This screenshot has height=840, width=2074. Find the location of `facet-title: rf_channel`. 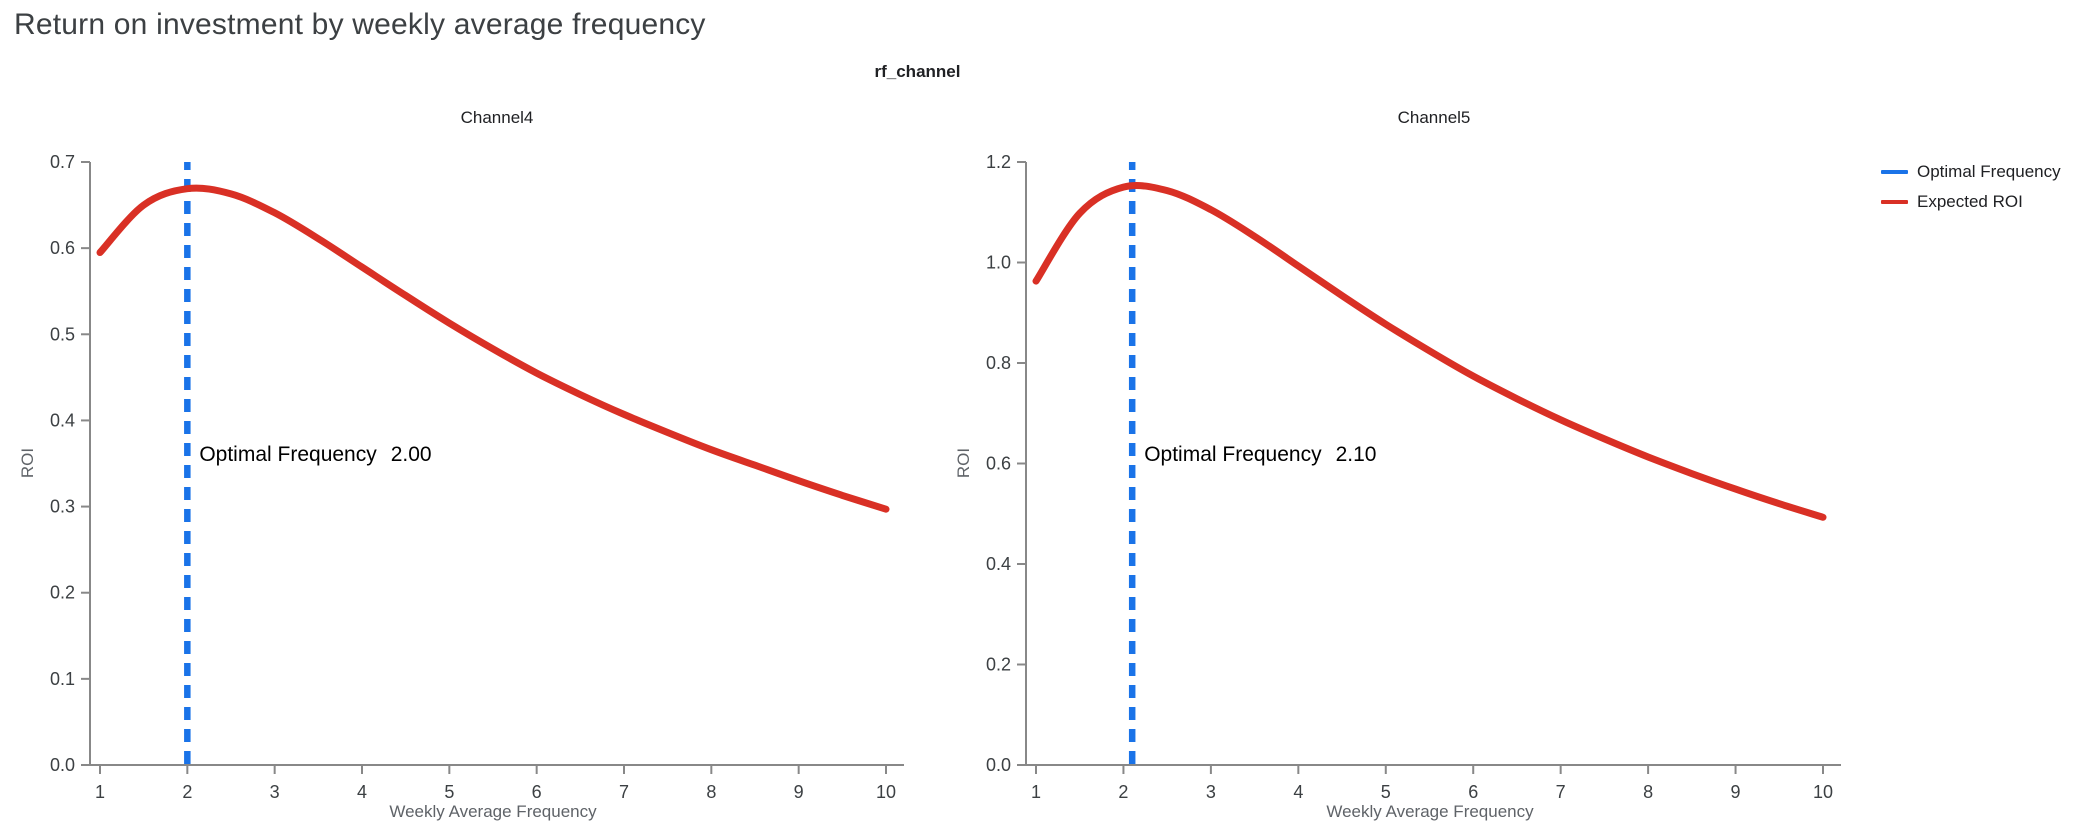

facet-title: rf_channel is located at coordinates (917, 71).